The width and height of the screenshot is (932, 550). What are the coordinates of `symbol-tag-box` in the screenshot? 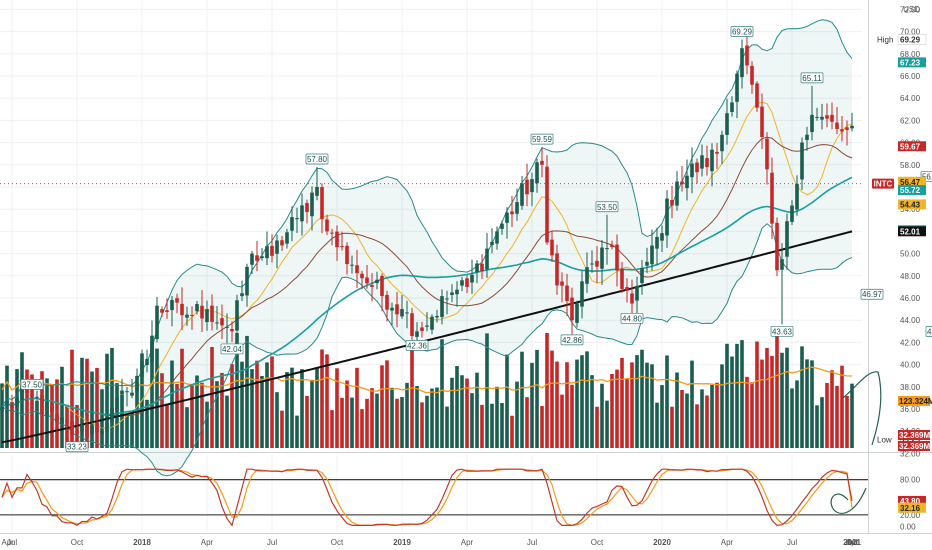 It's located at (883, 183).